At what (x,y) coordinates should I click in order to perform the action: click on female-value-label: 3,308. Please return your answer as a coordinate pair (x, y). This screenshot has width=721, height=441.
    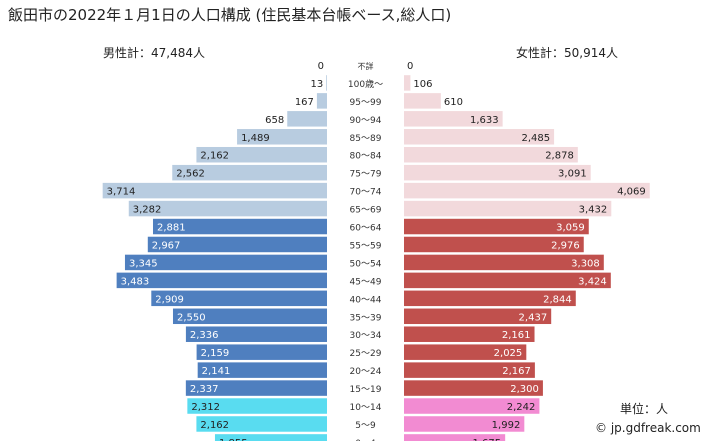
    Looking at the image, I should click on (585, 263).